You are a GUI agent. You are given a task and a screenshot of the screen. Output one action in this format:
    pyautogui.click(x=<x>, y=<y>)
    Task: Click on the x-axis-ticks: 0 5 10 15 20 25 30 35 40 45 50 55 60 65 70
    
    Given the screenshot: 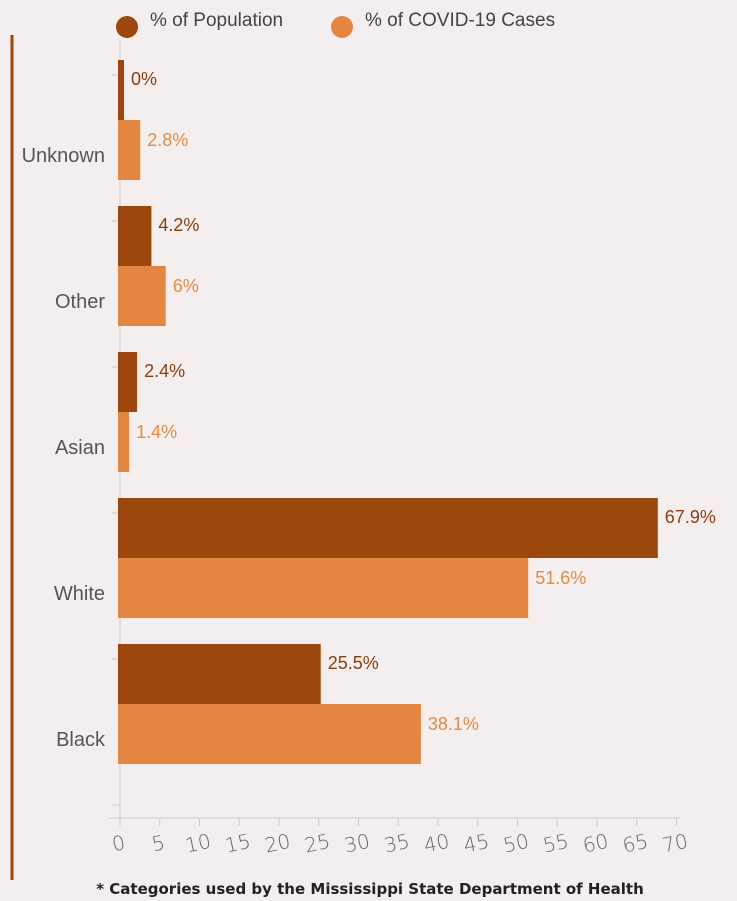 What is the action you would take?
    pyautogui.click(x=400, y=838)
    